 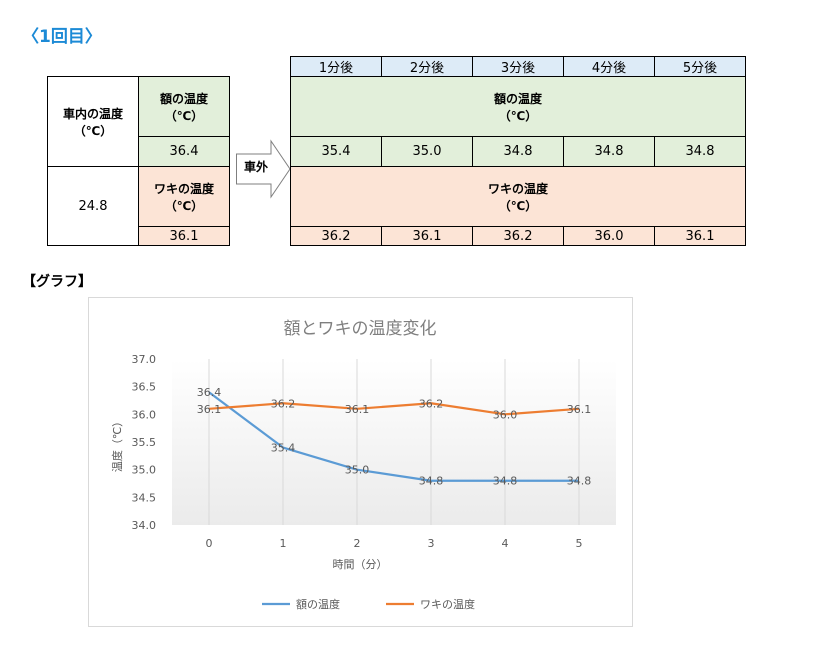 I want to click on forehead-value-cell: 35.4, so click(x=336, y=151).